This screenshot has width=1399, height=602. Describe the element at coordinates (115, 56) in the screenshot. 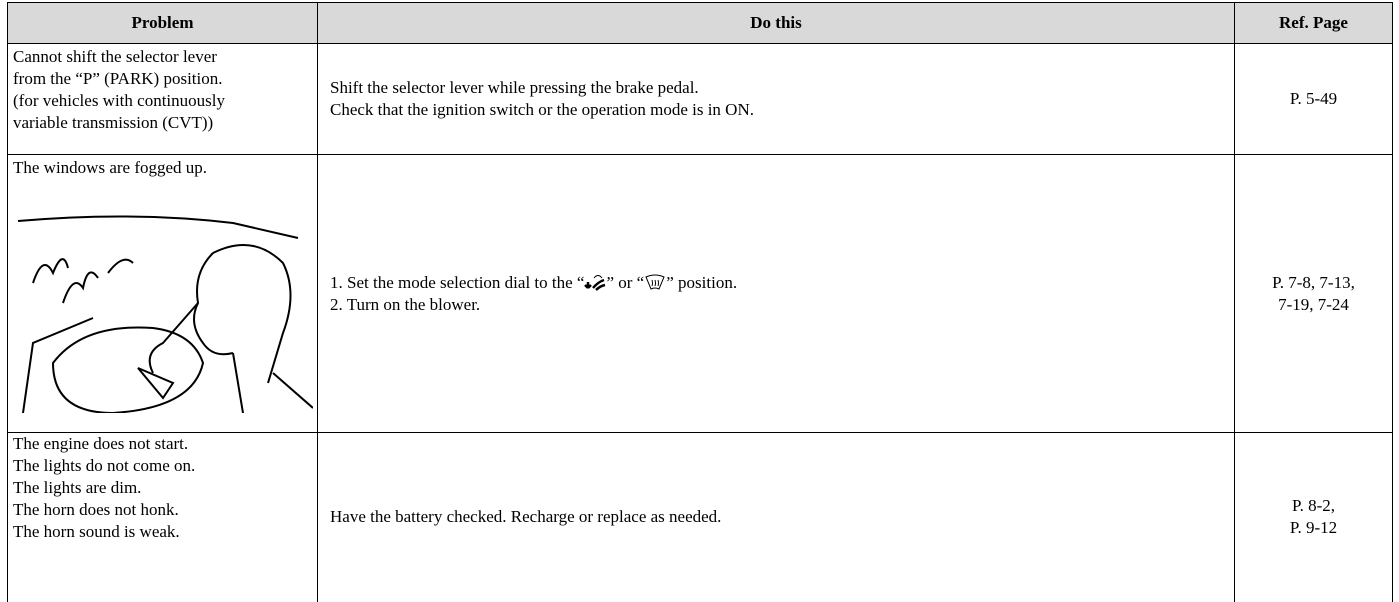

I see `text-line: Cannot shift the selector lever` at that location.